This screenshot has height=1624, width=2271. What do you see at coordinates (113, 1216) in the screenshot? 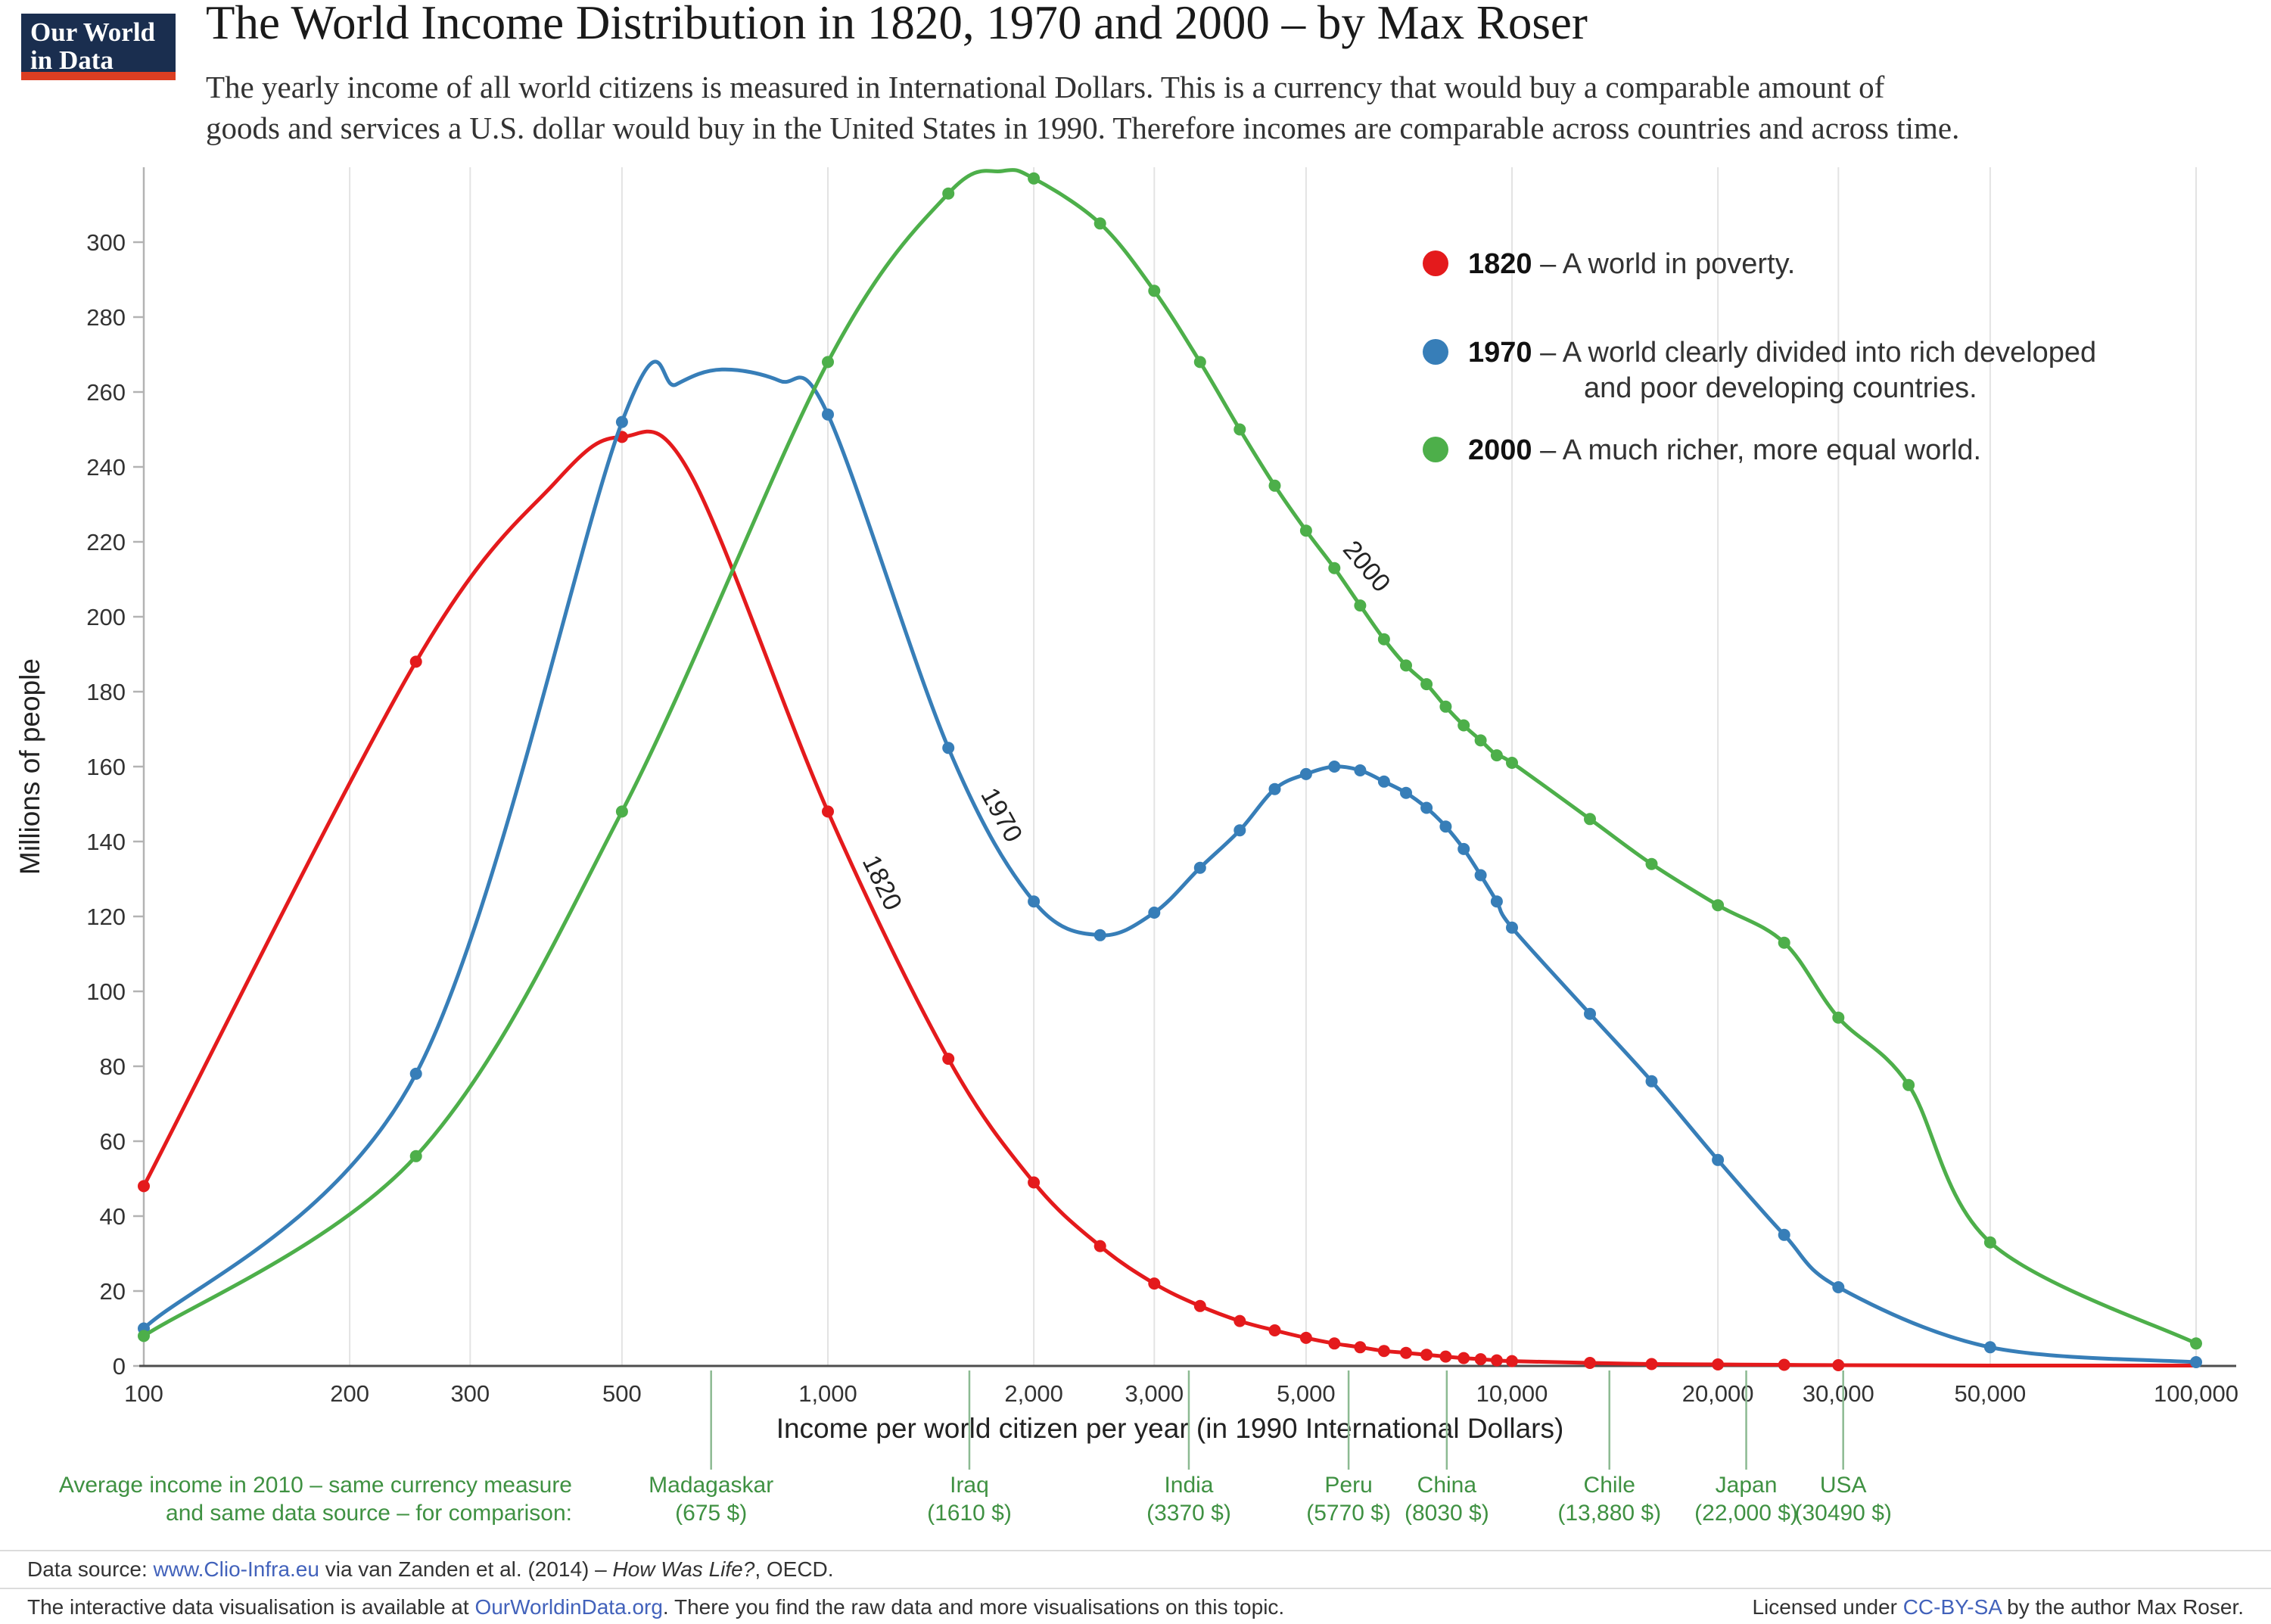
I see `y-tick-label: 40` at bounding box center [113, 1216].